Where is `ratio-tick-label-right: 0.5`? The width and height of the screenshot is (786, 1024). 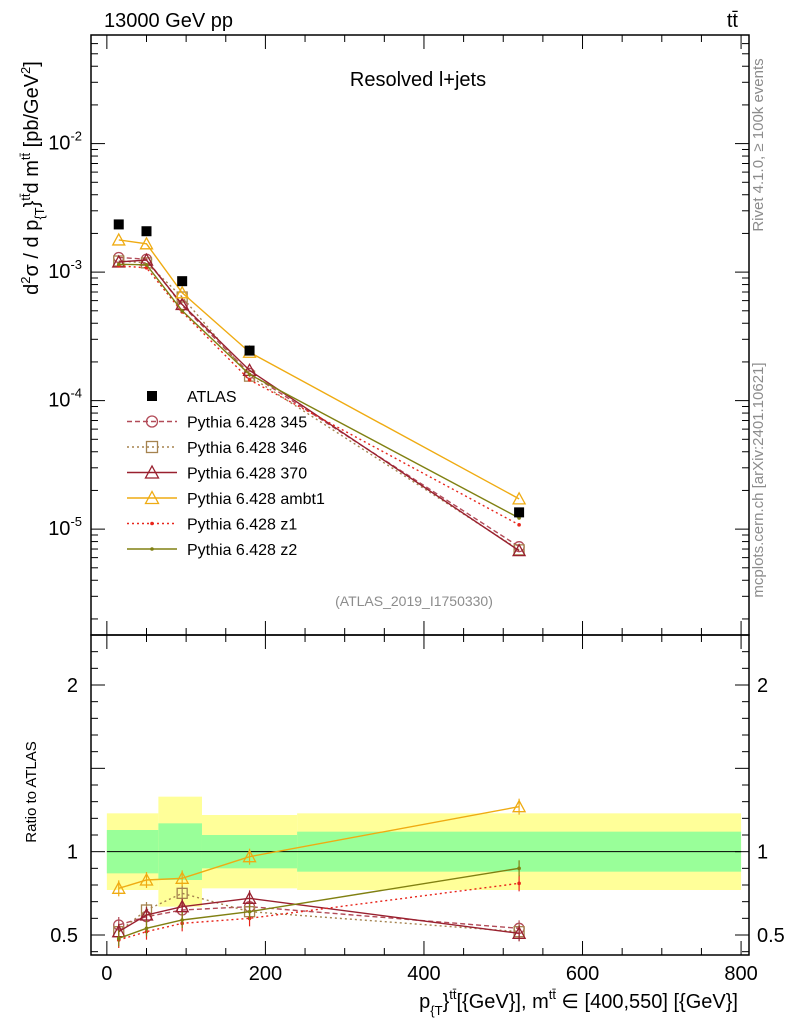
ratio-tick-label-right: 0.5 is located at coordinates (771, 936).